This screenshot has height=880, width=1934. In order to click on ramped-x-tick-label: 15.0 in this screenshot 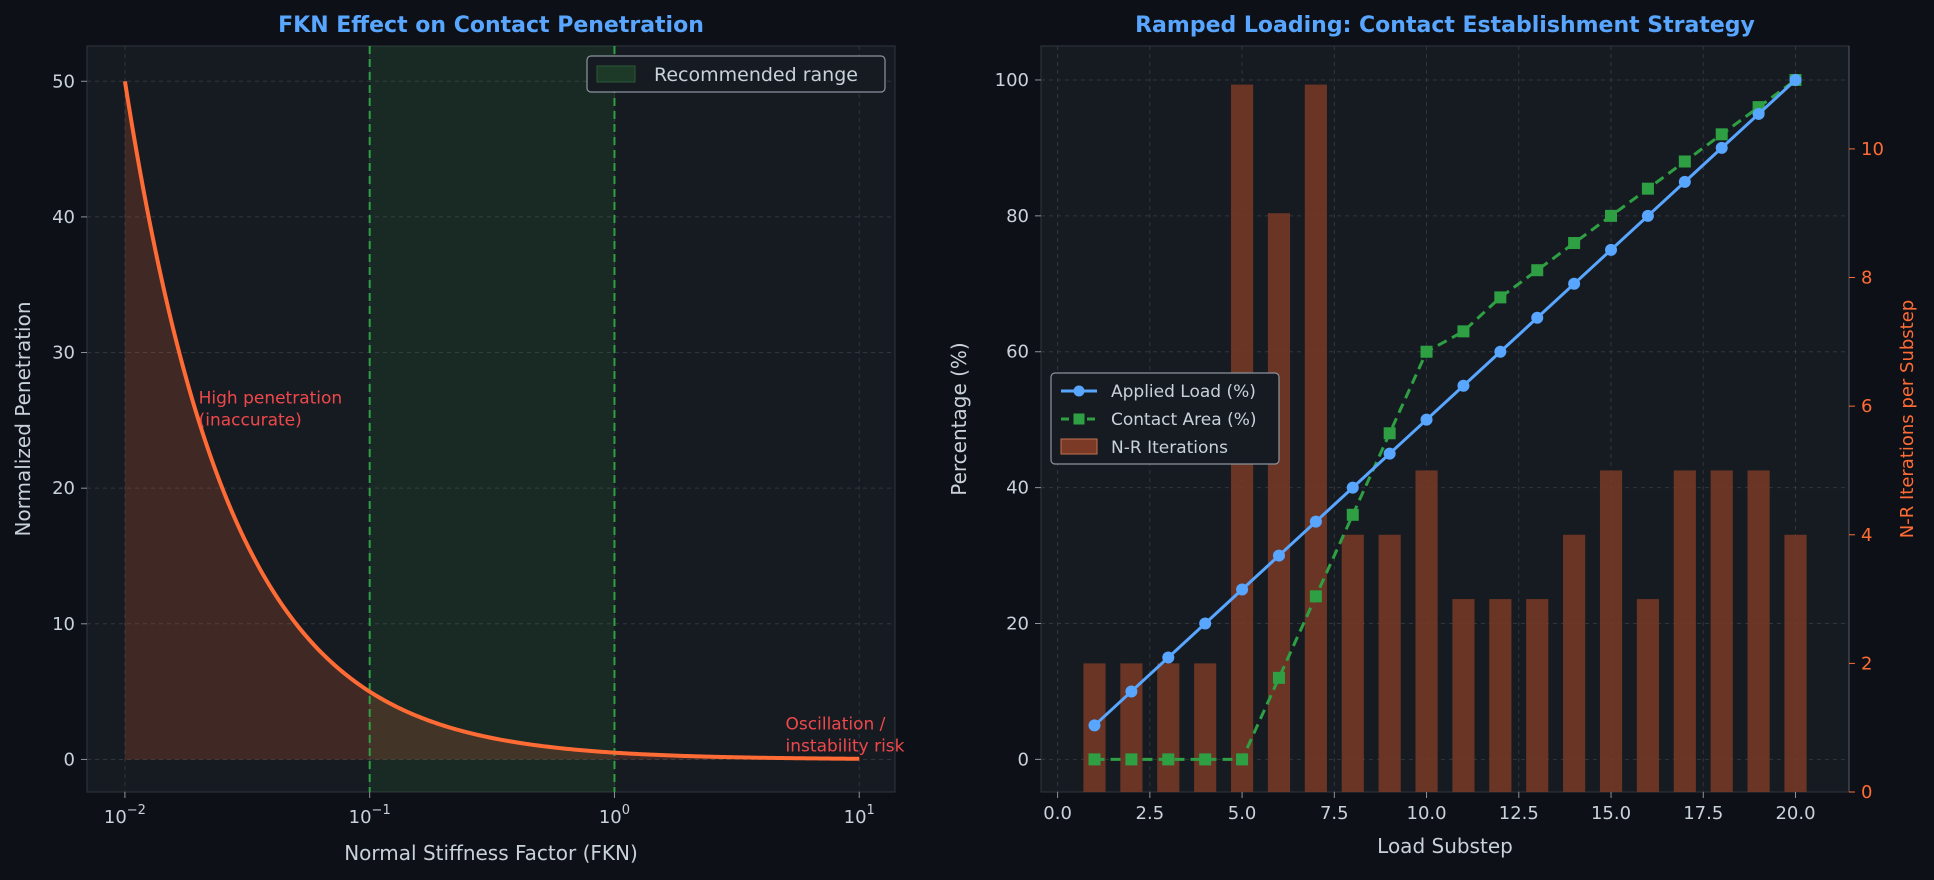, I will do `click(1611, 813)`.